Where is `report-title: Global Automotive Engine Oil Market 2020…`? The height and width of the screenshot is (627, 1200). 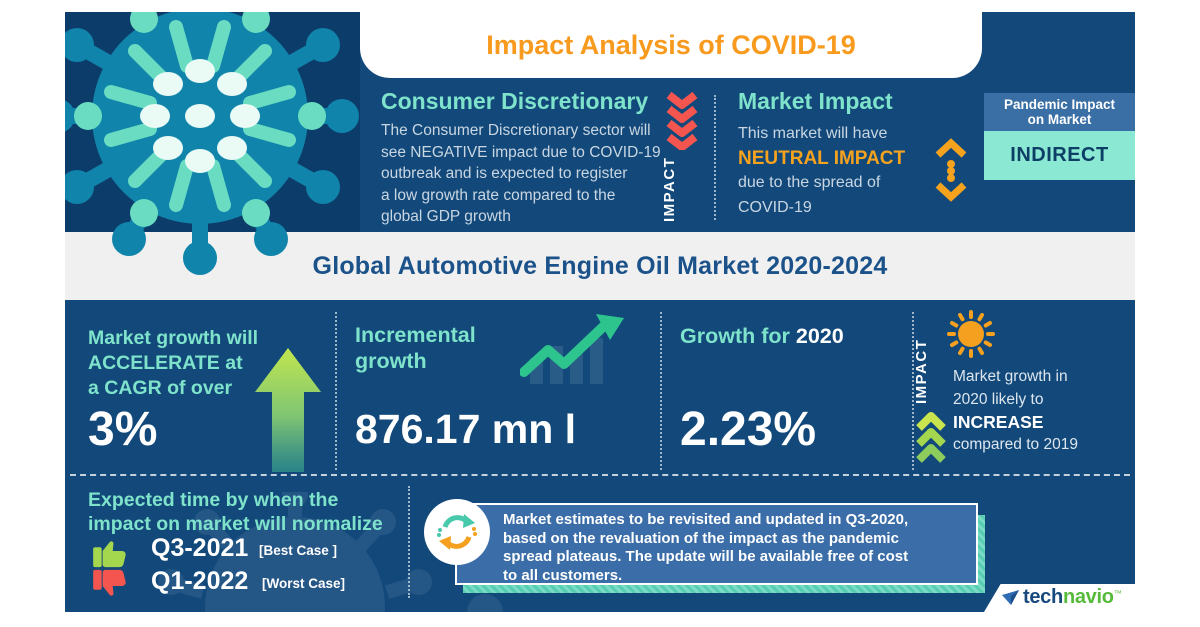 report-title: Global Automotive Engine Oil Market 2020… is located at coordinates (600, 265).